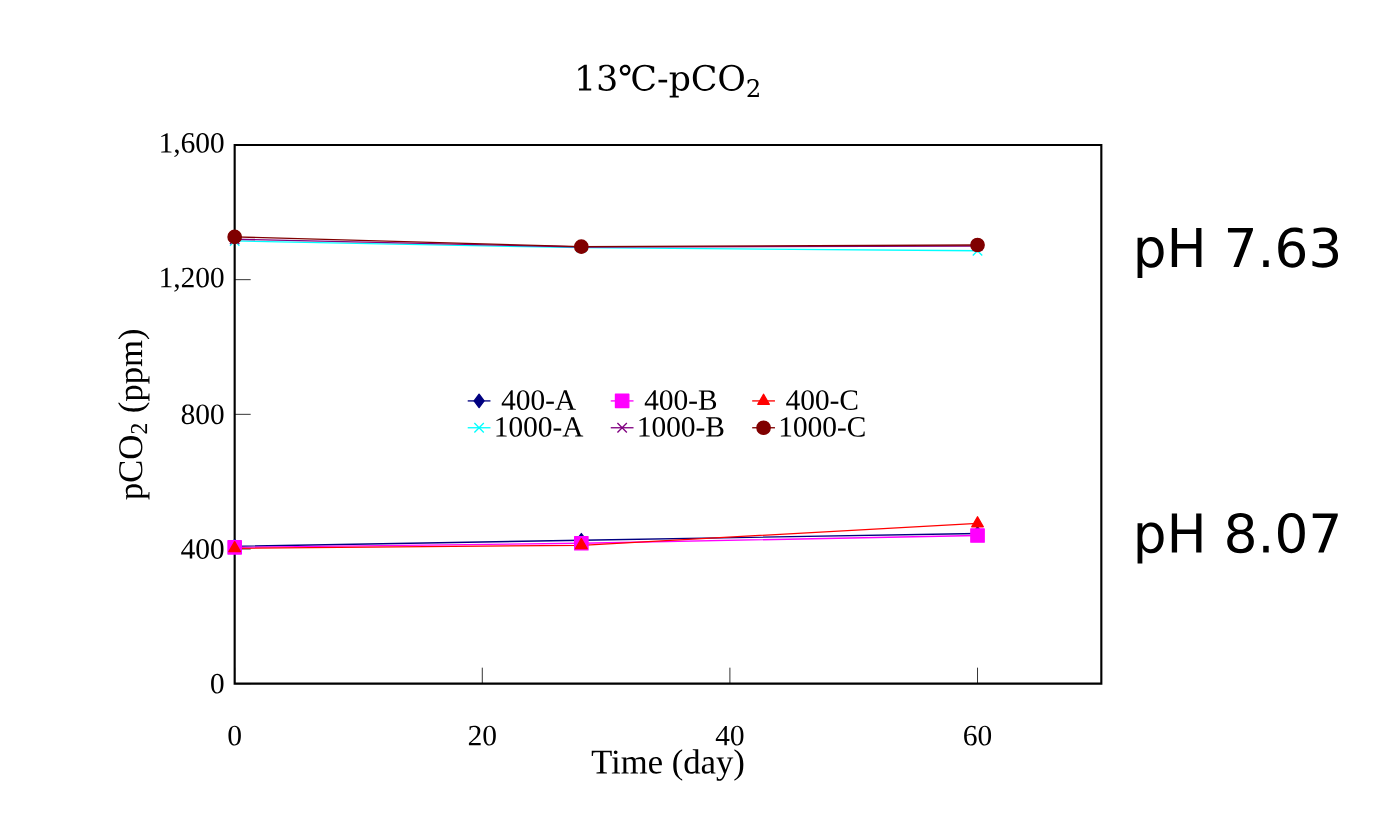 This screenshot has width=1378, height=833. Describe the element at coordinates (192, 279) in the screenshot. I see `y-tick-label: 1,200` at that location.